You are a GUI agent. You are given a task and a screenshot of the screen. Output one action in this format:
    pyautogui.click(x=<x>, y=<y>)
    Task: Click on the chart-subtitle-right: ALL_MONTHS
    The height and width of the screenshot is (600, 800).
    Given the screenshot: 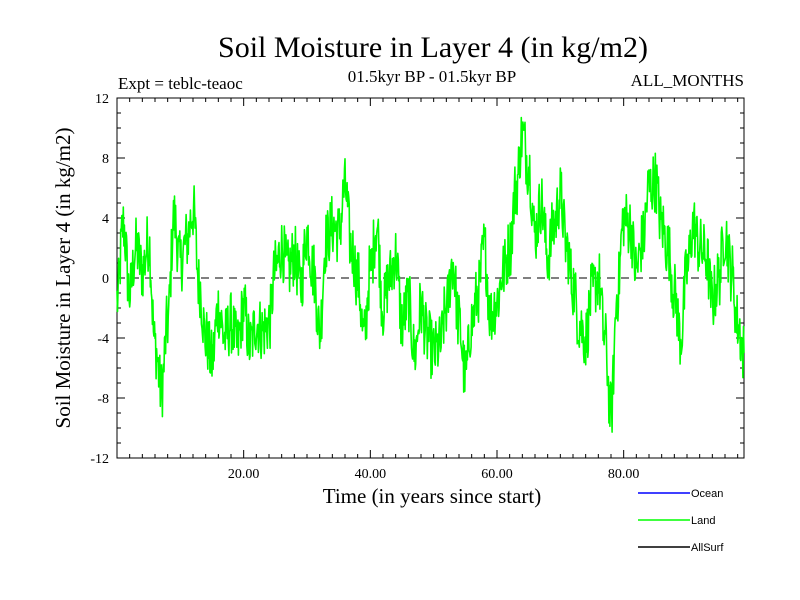 What is the action you would take?
    pyautogui.click(x=687, y=80)
    